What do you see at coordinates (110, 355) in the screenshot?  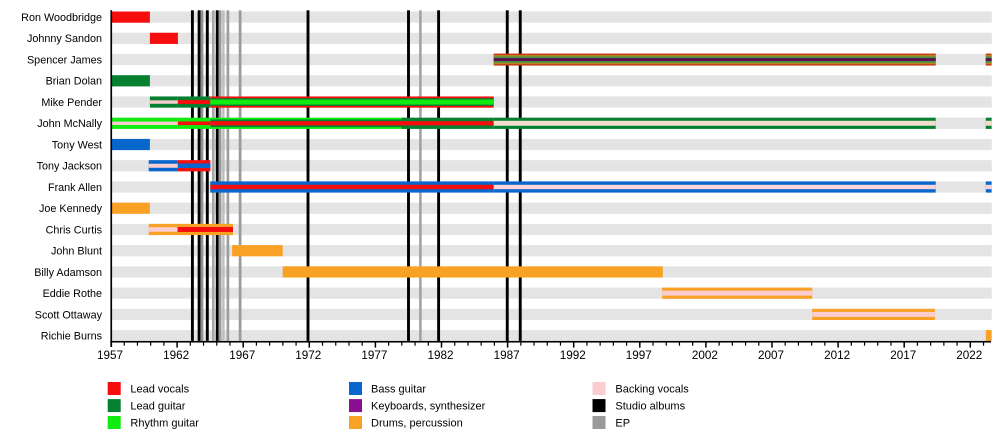 I see `svg-text: 1957` at bounding box center [110, 355].